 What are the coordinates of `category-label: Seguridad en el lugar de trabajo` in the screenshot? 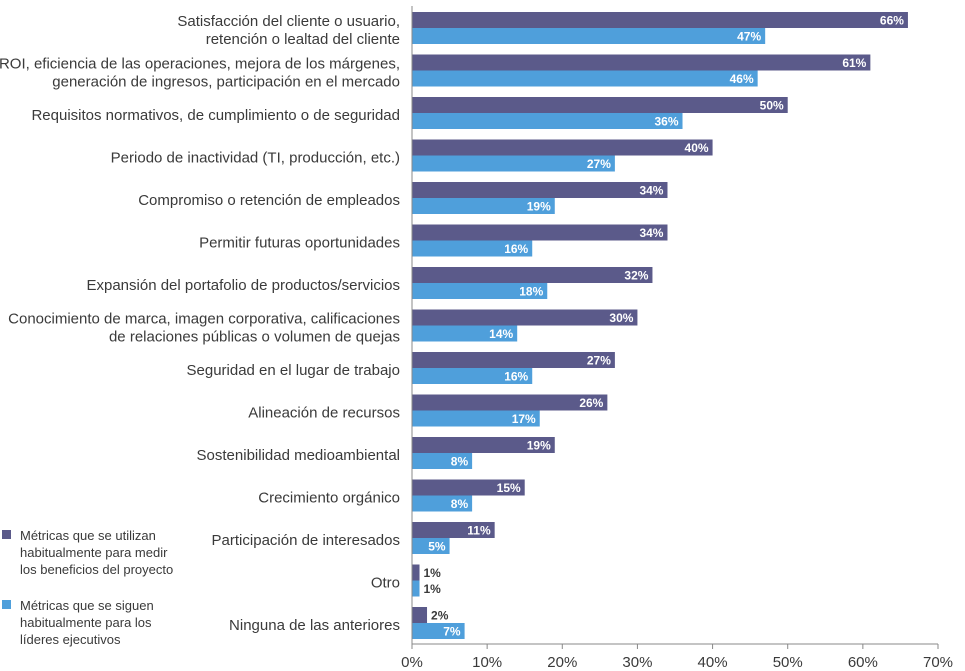 It's located at (294, 370).